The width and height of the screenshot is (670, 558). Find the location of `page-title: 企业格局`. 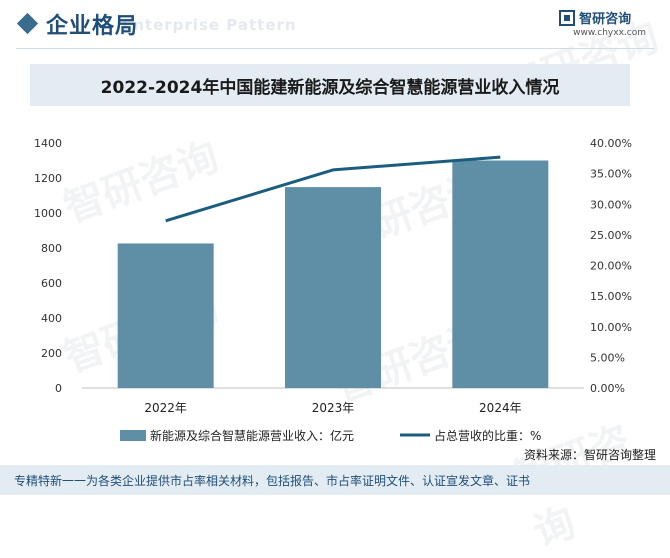

page-title: 企业格局 is located at coordinates (92, 26).